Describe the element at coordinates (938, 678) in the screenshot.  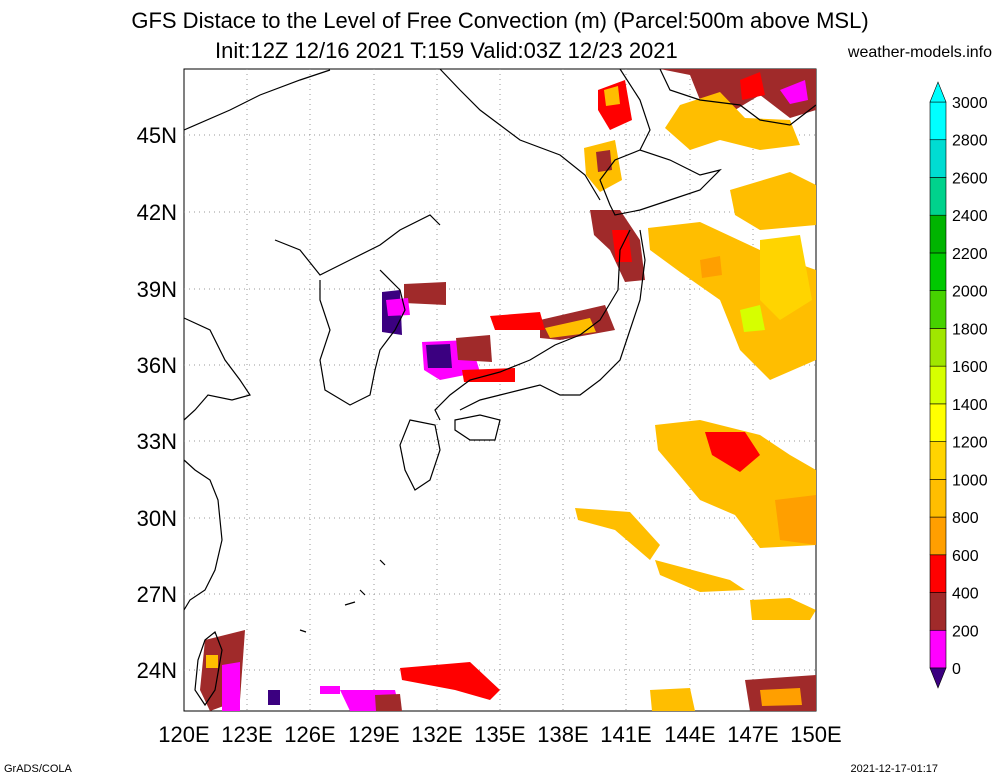
I see `colorbar-min-arrow` at that location.